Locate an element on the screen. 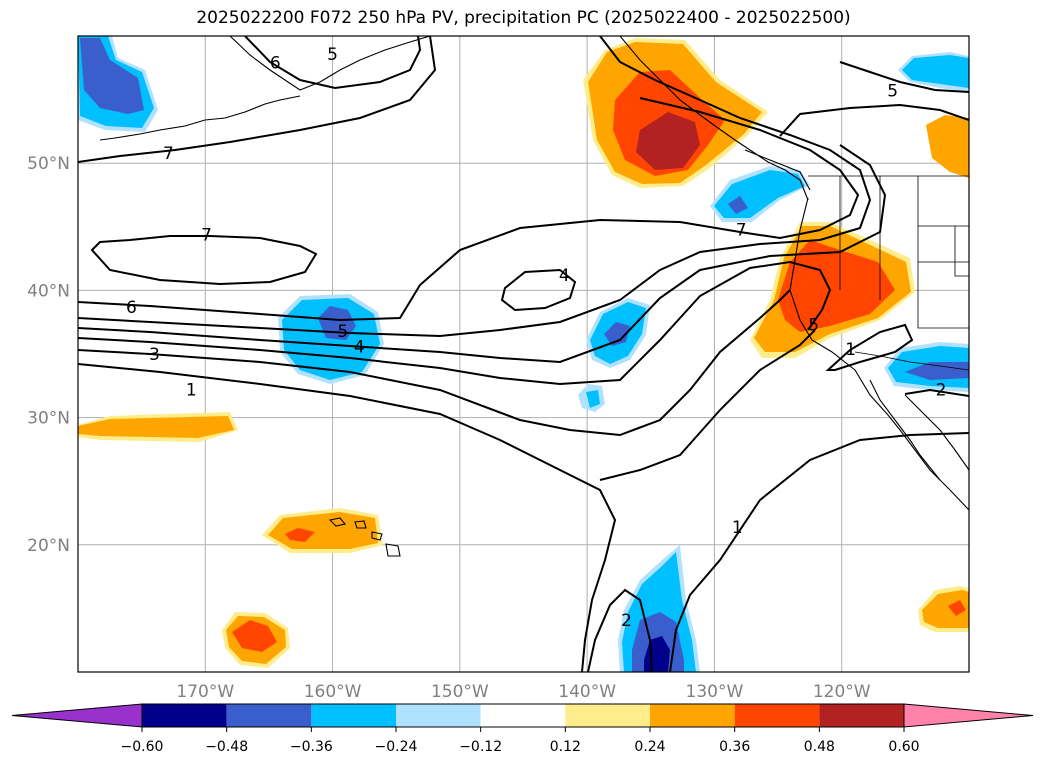 This screenshot has height=765, width=1047. precip-blob-se-orange is located at coordinates (945, 609).